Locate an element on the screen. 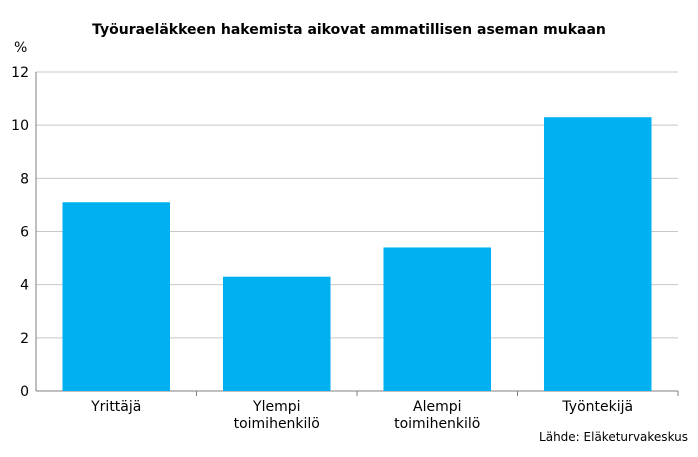  source-note: Lähde: Eläketurvakeskus is located at coordinates (613, 437).